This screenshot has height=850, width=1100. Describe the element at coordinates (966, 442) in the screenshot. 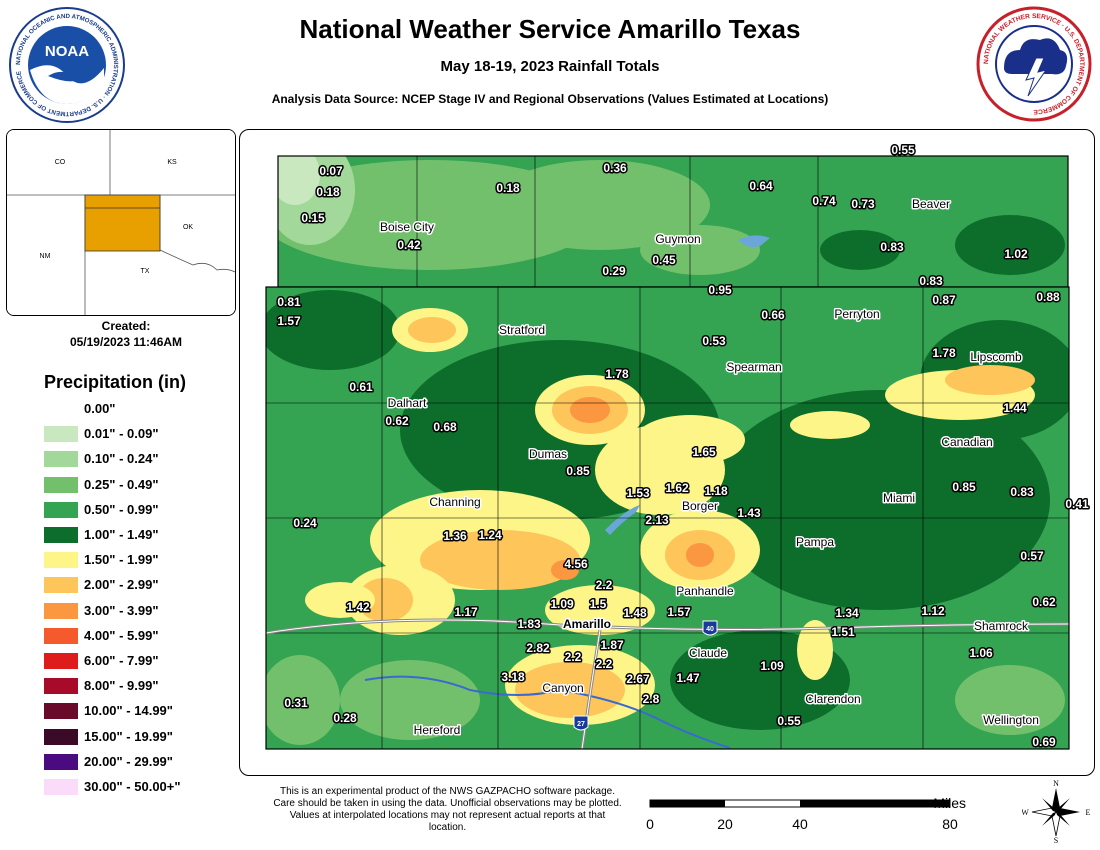

I see `city-label: Canadian` at that location.